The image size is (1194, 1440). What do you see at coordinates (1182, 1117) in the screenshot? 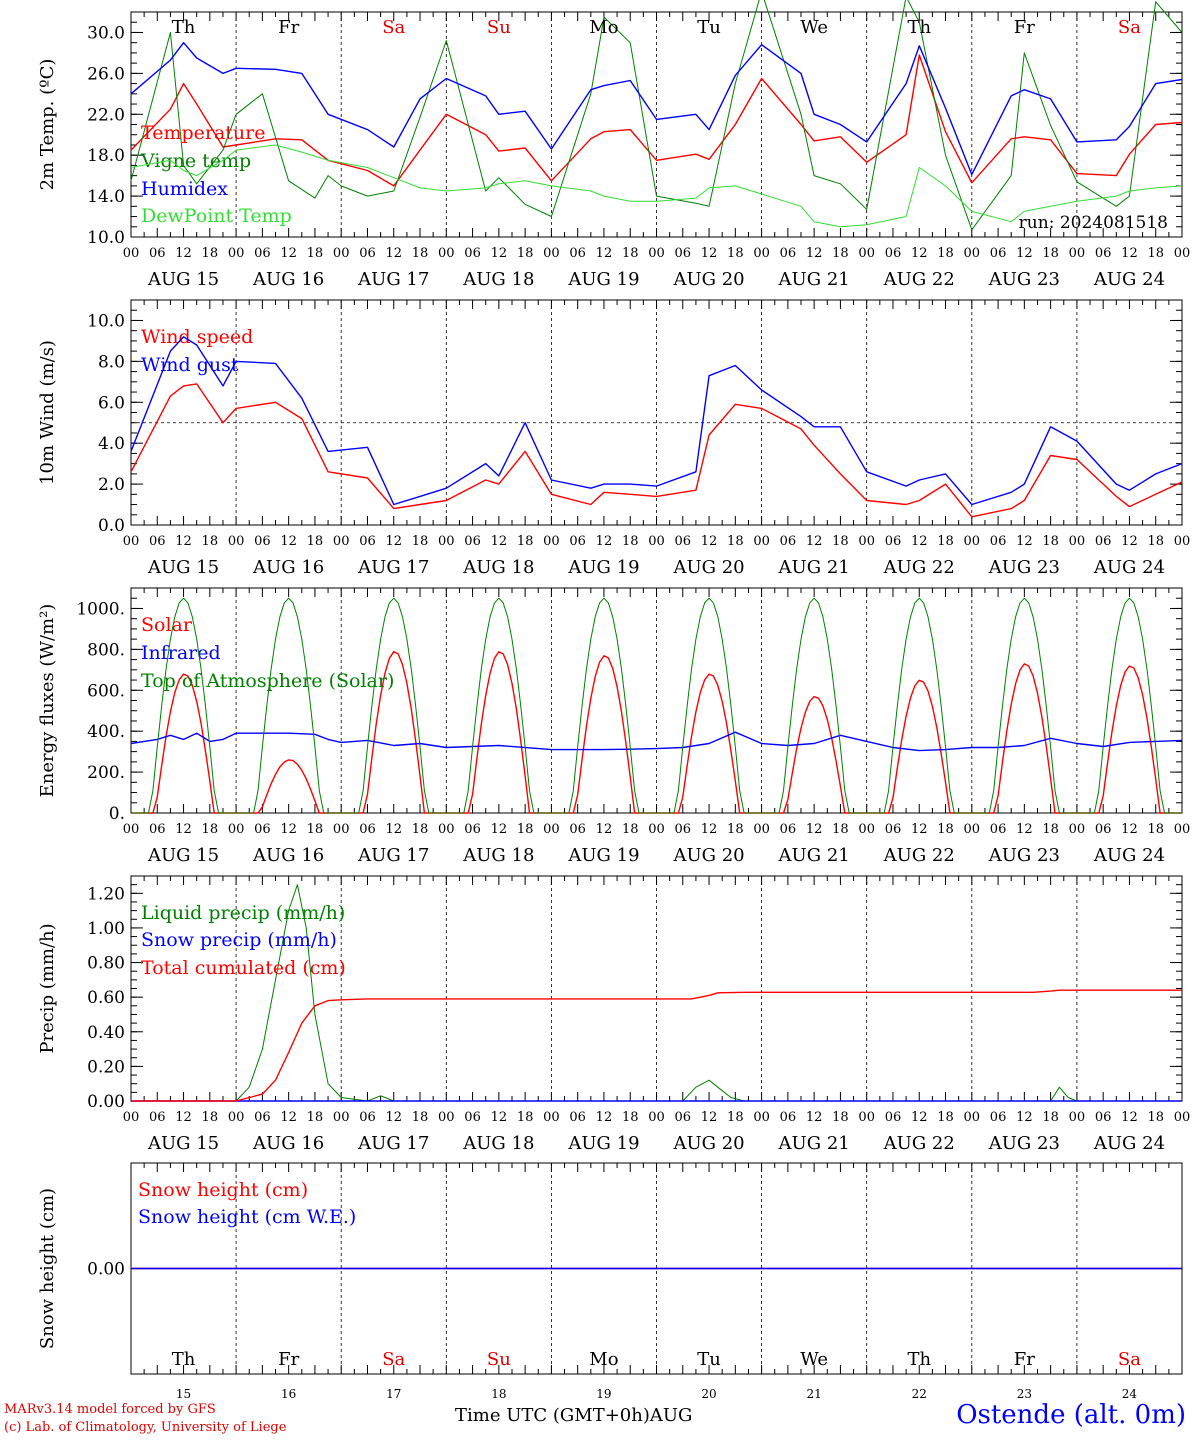
I see `hour-tick-label-final: 00` at bounding box center [1182, 1117].